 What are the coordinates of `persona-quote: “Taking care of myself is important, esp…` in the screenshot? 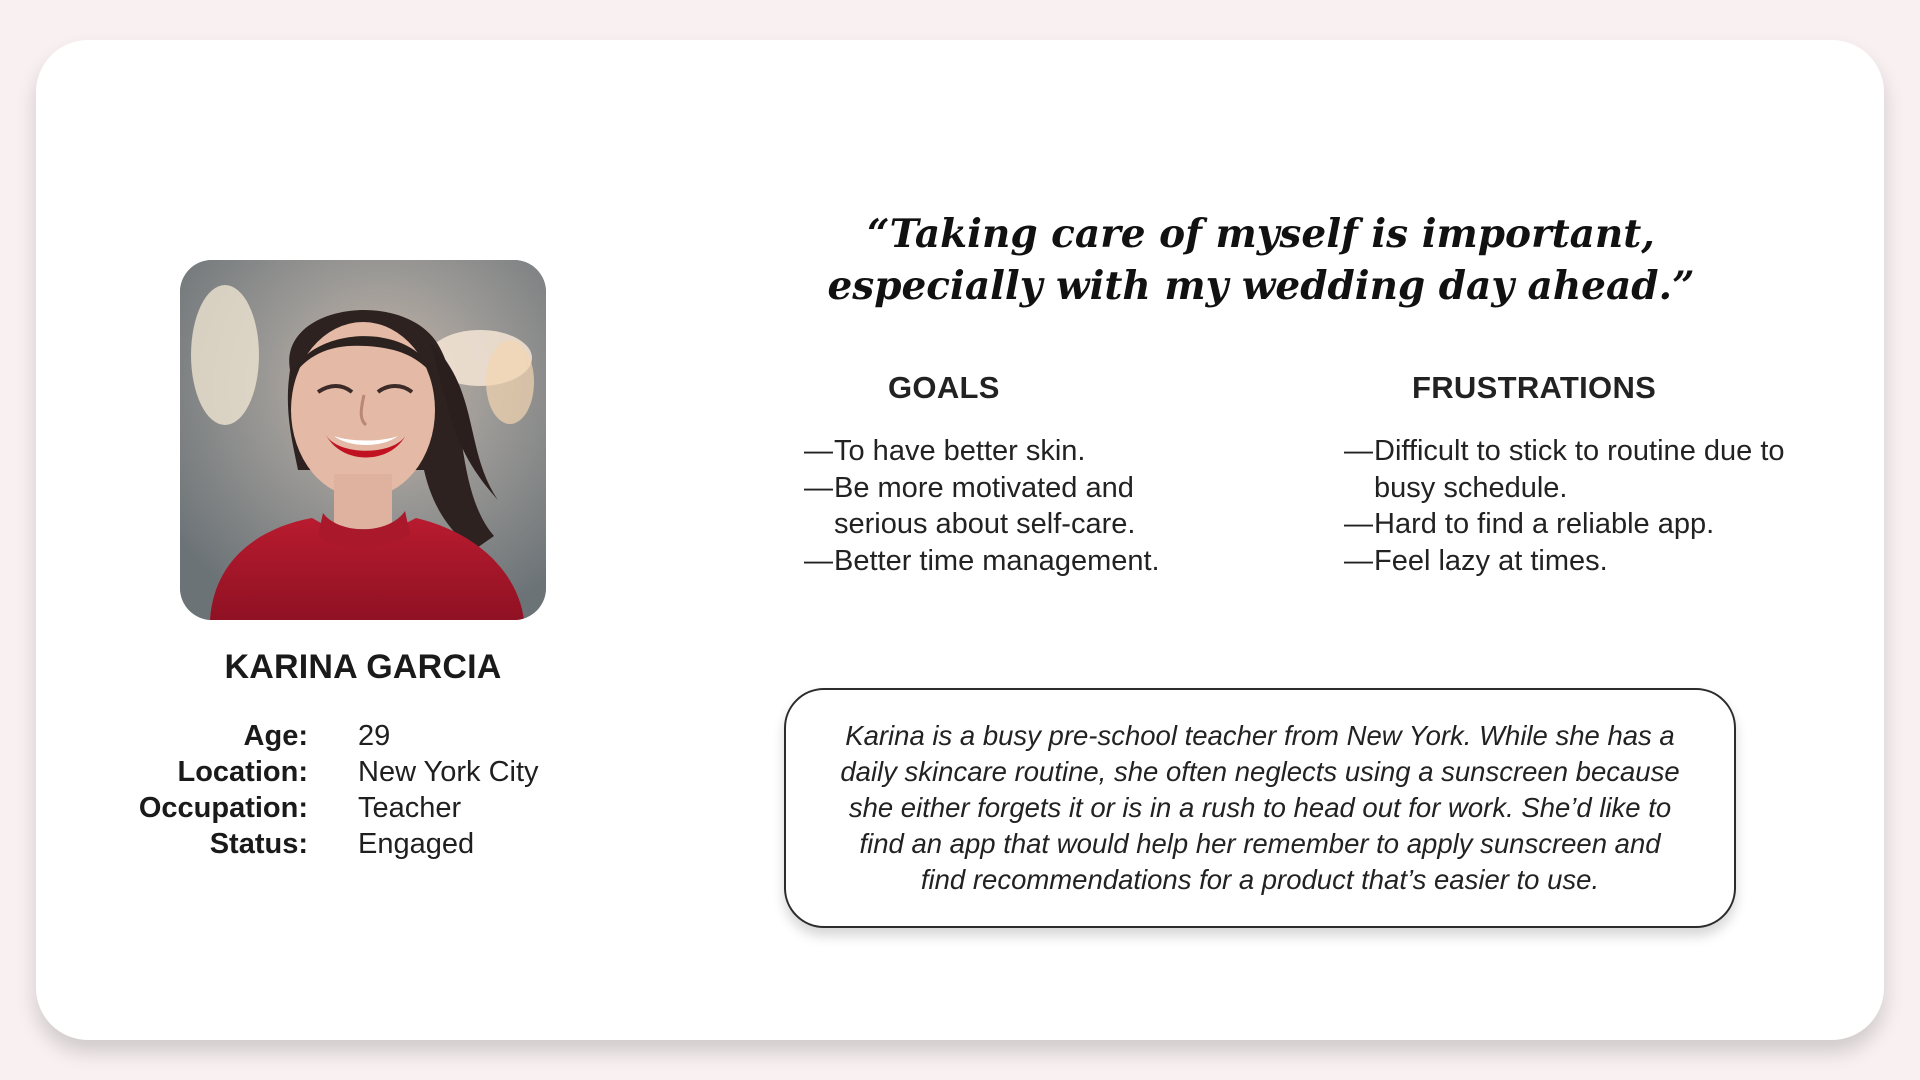 It's located at (1261, 260).